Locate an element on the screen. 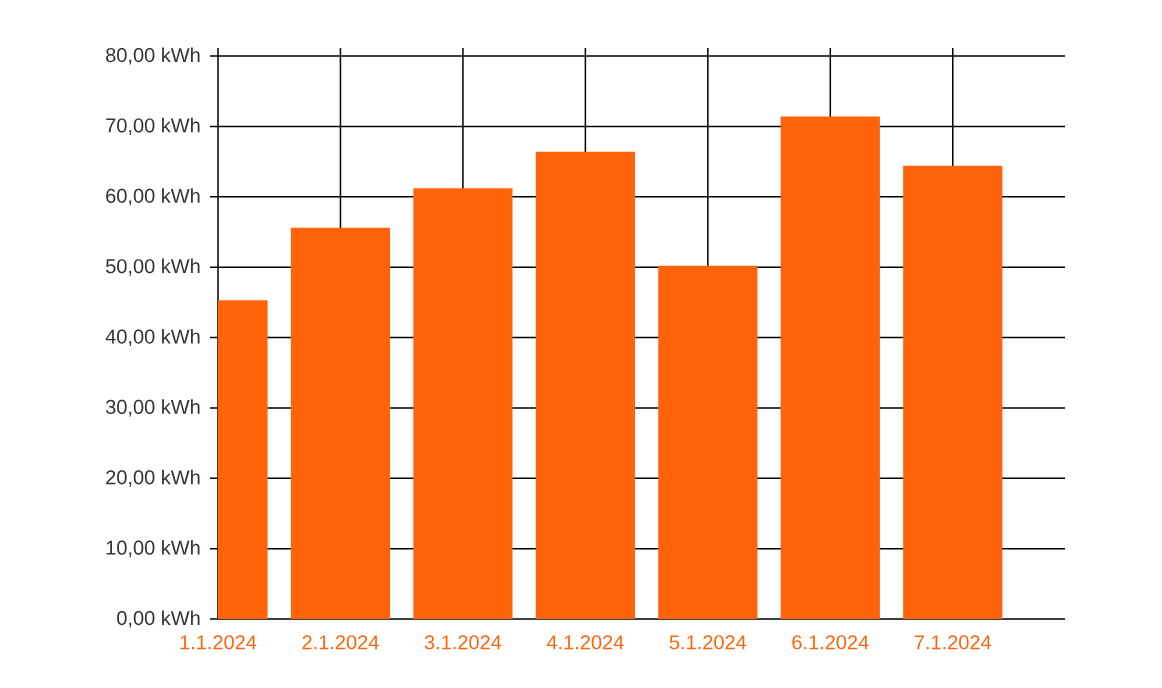 The width and height of the screenshot is (1162, 688). y-tick-label: 60,00 kWh is located at coordinates (153, 197).